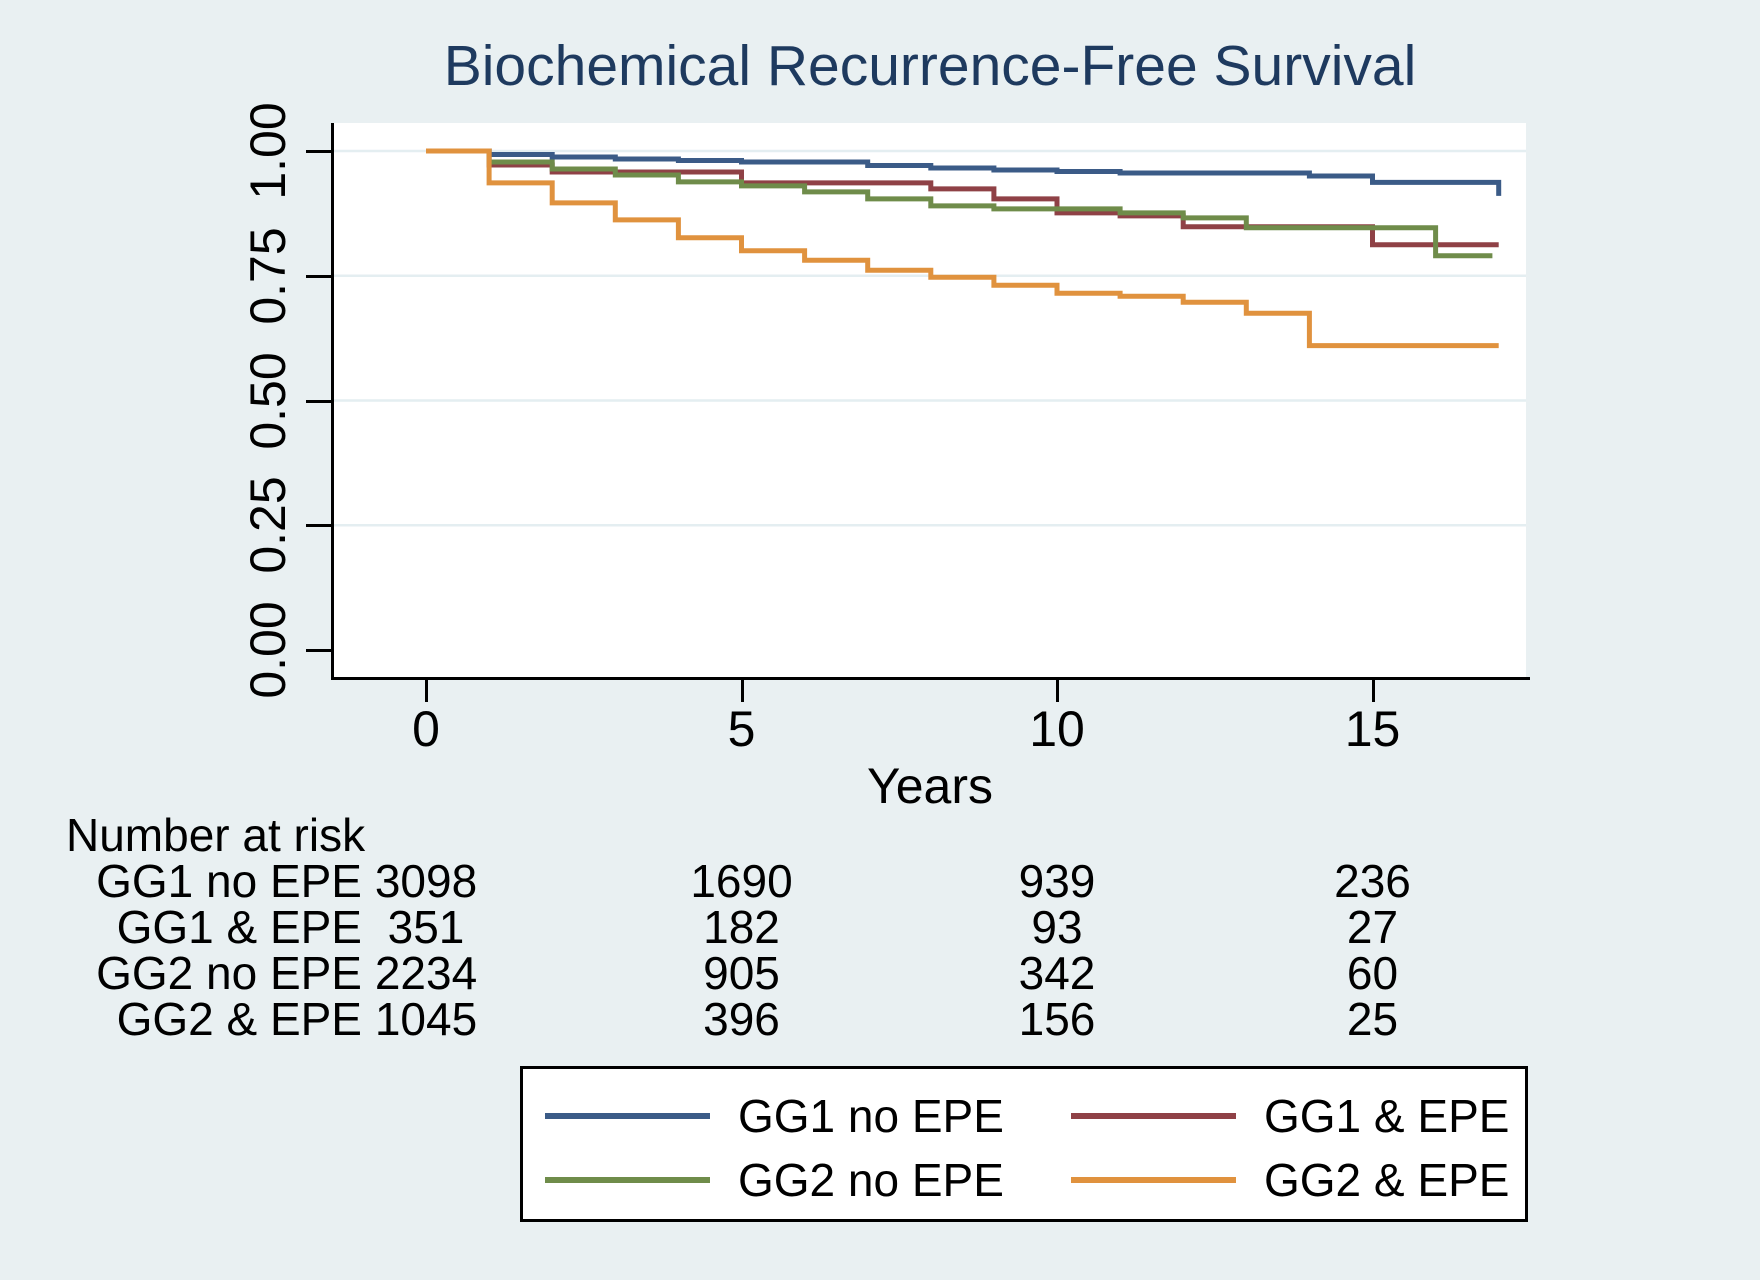  What do you see at coordinates (1372, 881) in the screenshot?
I see `risk-value-gg1-no-epe-t15: 236` at bounding box center [1372, 881].